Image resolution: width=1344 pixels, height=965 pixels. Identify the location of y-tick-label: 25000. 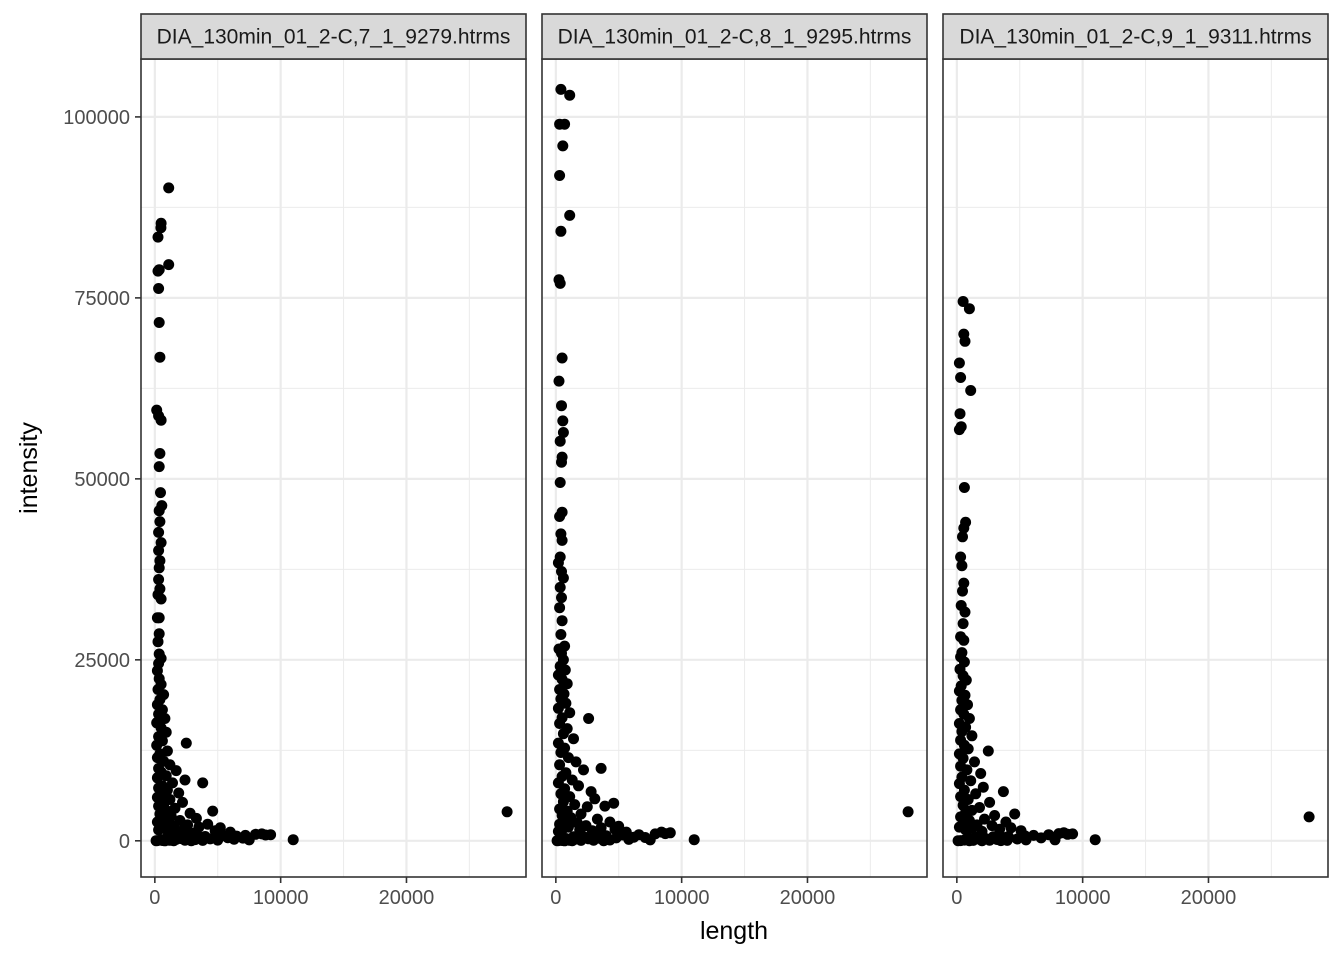
(102, 661).